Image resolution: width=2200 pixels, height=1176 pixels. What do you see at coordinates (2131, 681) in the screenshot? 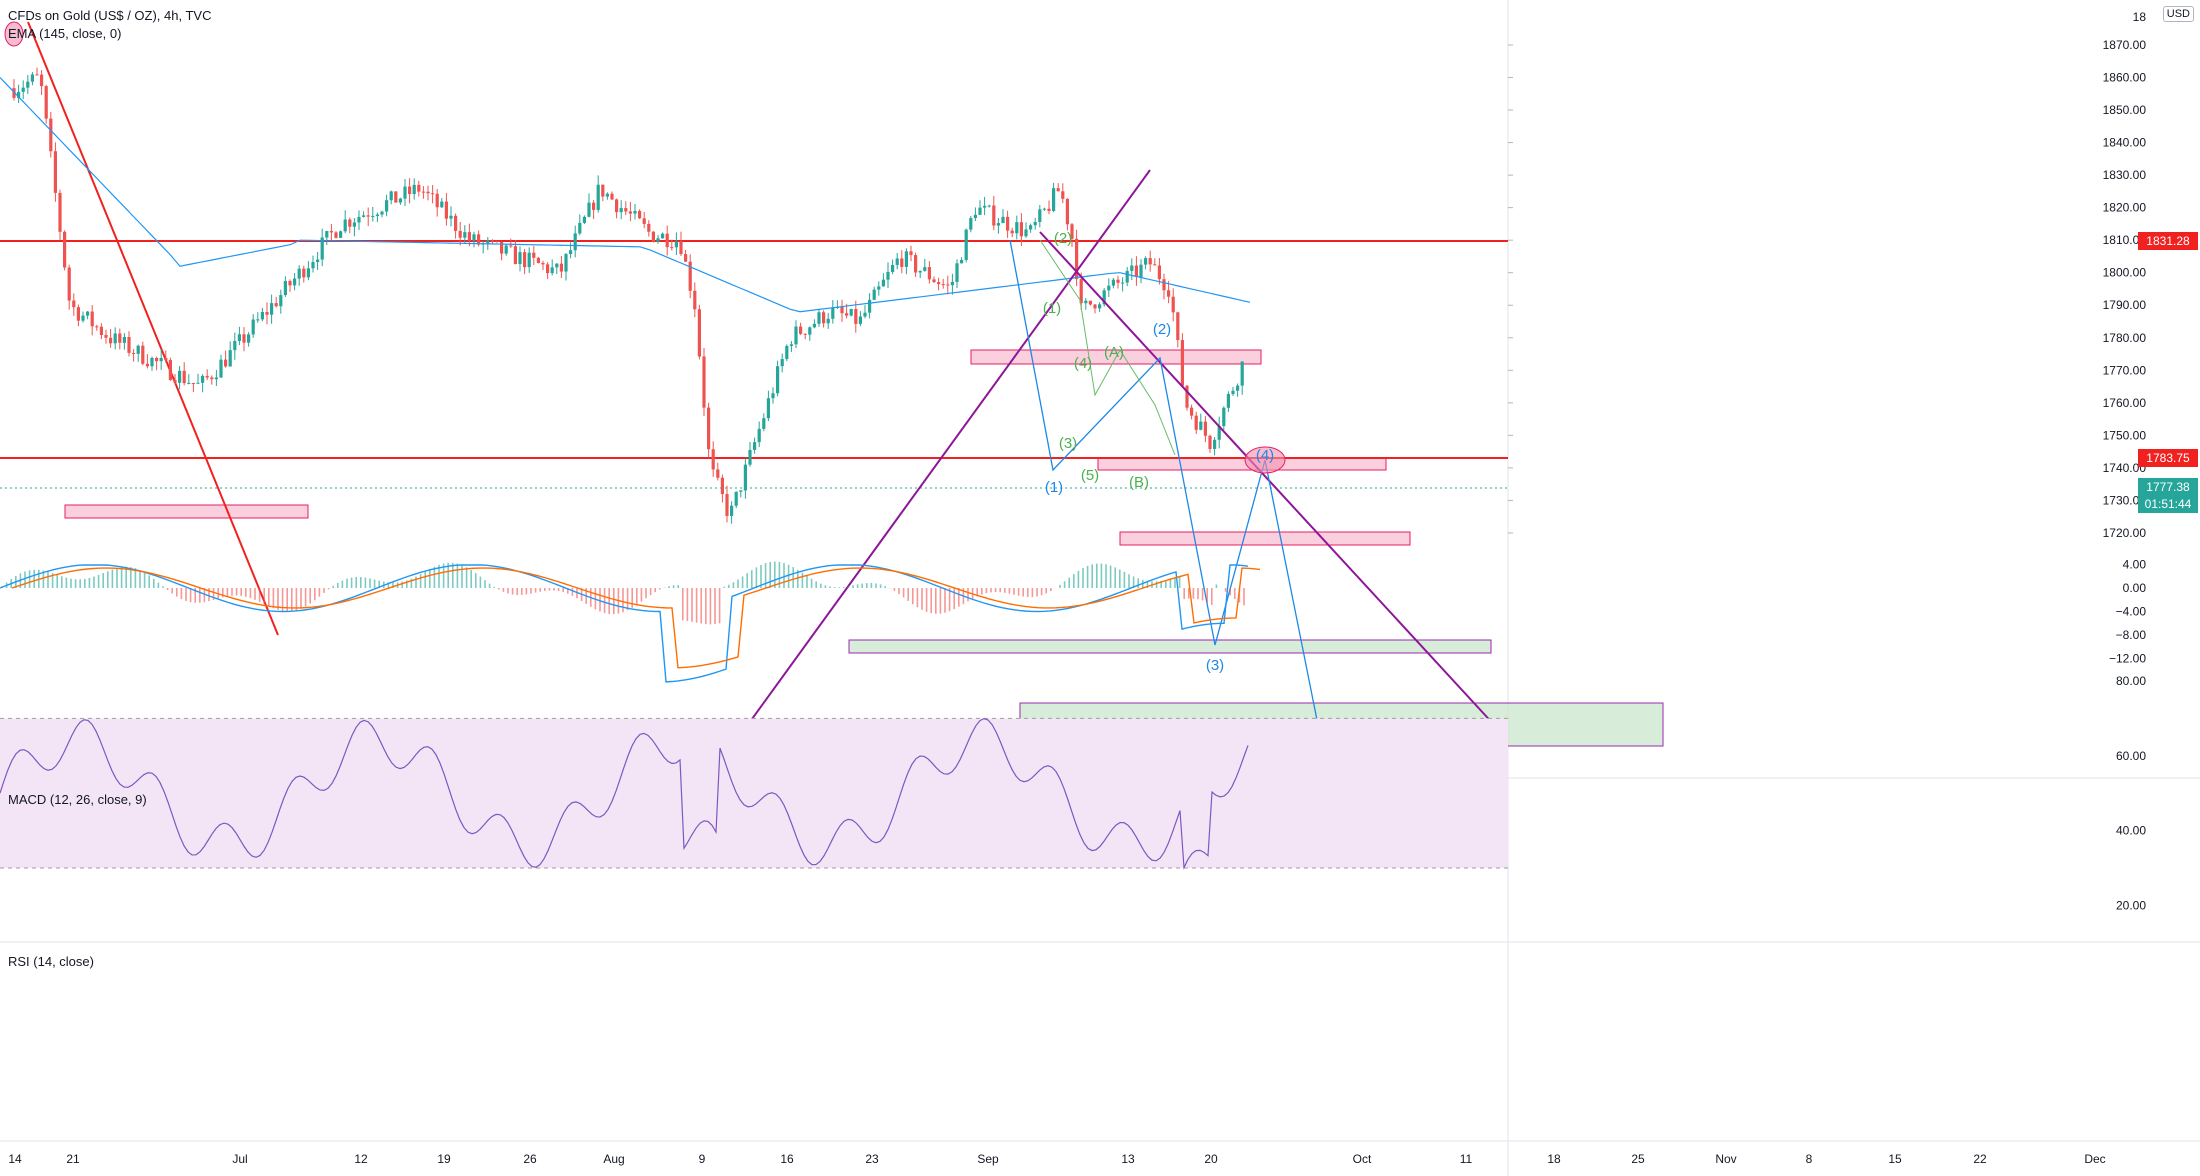
I see `rsi-tick-label: 80.00` at bounding box center [2131, 681].